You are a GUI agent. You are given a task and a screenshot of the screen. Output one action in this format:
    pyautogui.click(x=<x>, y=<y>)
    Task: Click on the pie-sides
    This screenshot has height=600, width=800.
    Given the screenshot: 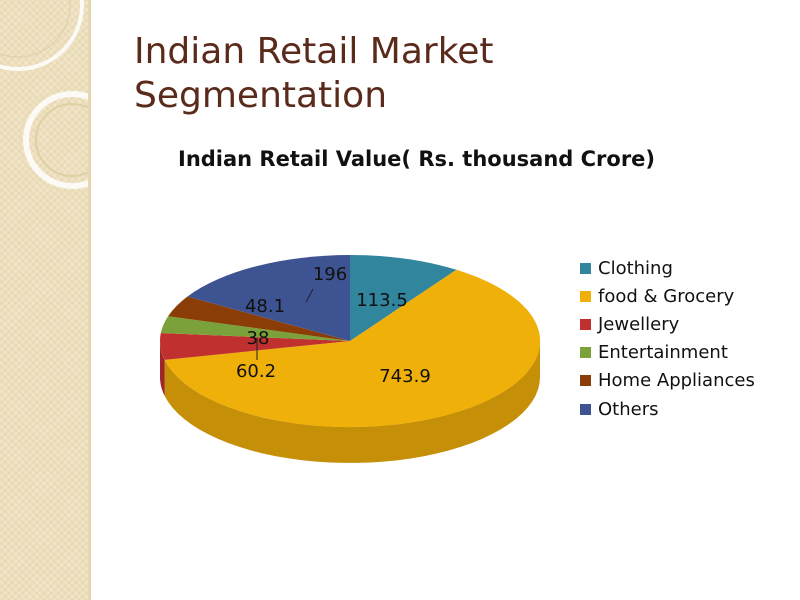 What is the action you would take?
    pyautogui.click(x=350, y=402)
    